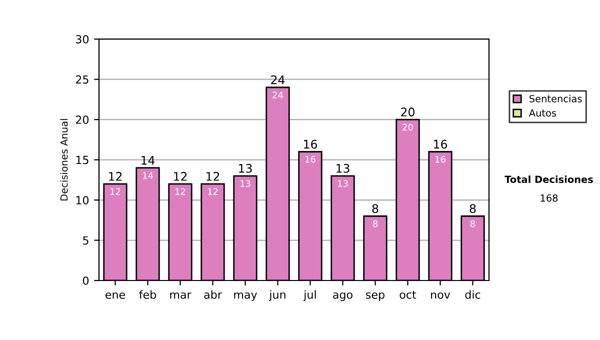  I want to click on x-tick-label: nov, so click(440, 295).